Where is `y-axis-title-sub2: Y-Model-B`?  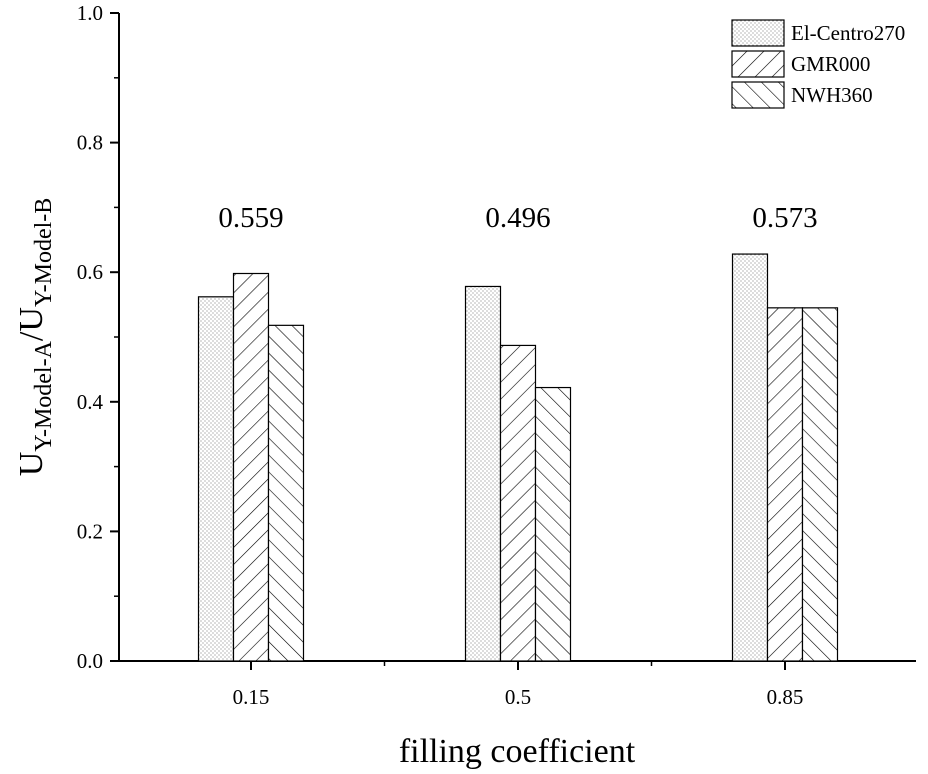
y-axis-title-sub2: Y-Model-B is located at coordinates (44, 252).